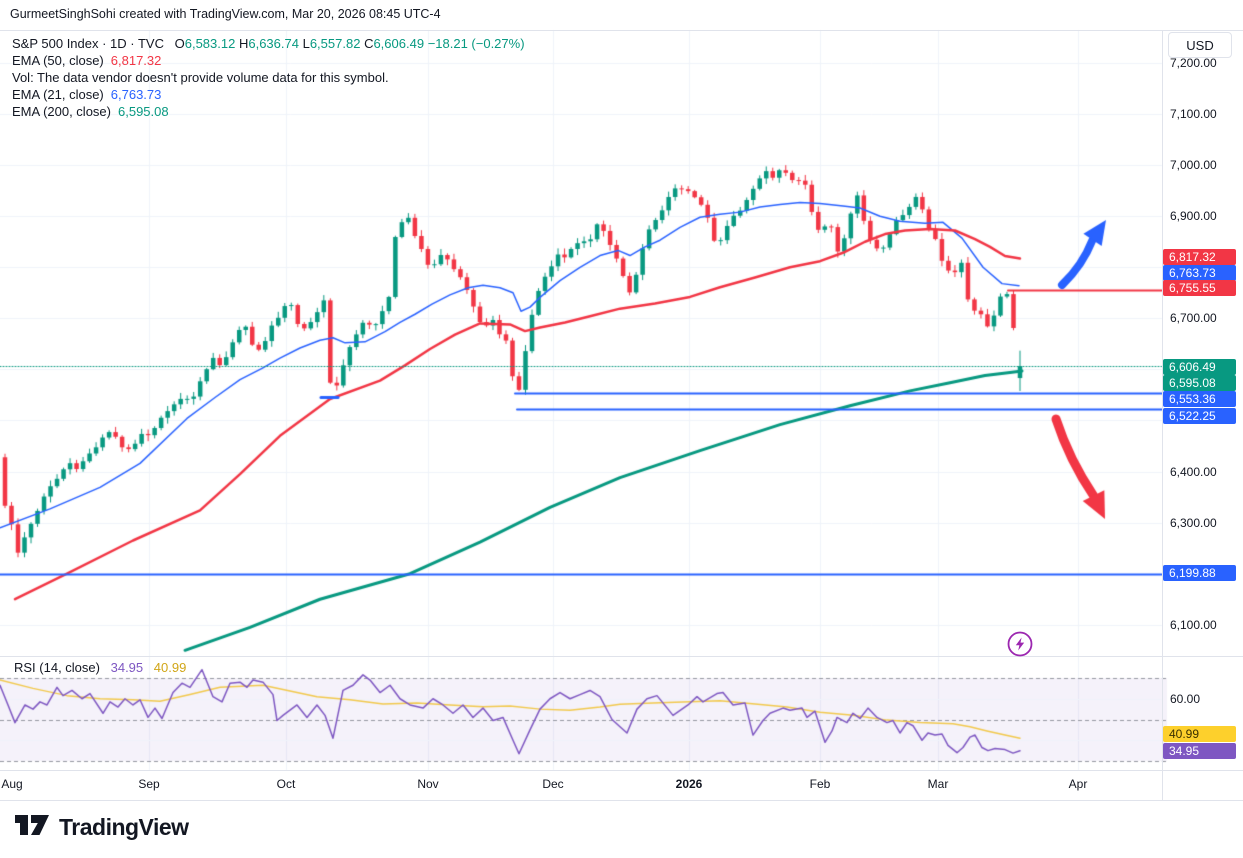 The width and height of the screenshot is (1243, 858). I want to click on header-separator, so click(621, 30).